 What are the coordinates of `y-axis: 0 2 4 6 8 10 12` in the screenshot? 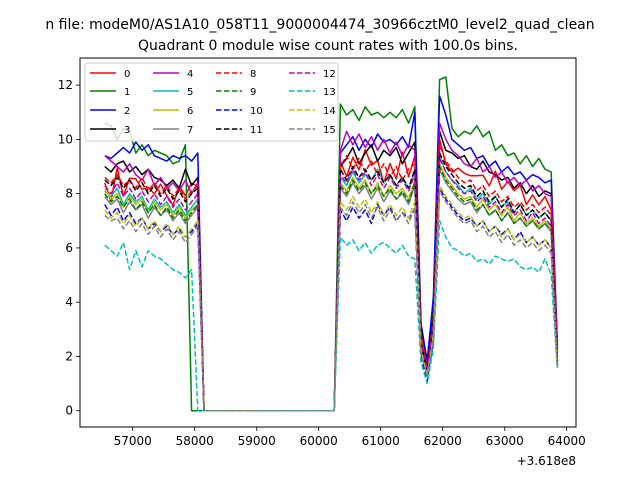 It's located at (69, 248).